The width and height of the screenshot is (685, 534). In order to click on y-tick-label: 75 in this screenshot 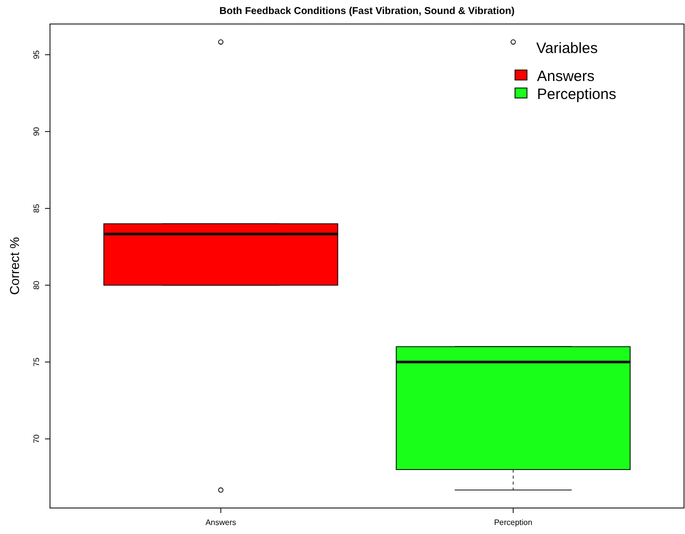, I will do `click(36, 361)`.